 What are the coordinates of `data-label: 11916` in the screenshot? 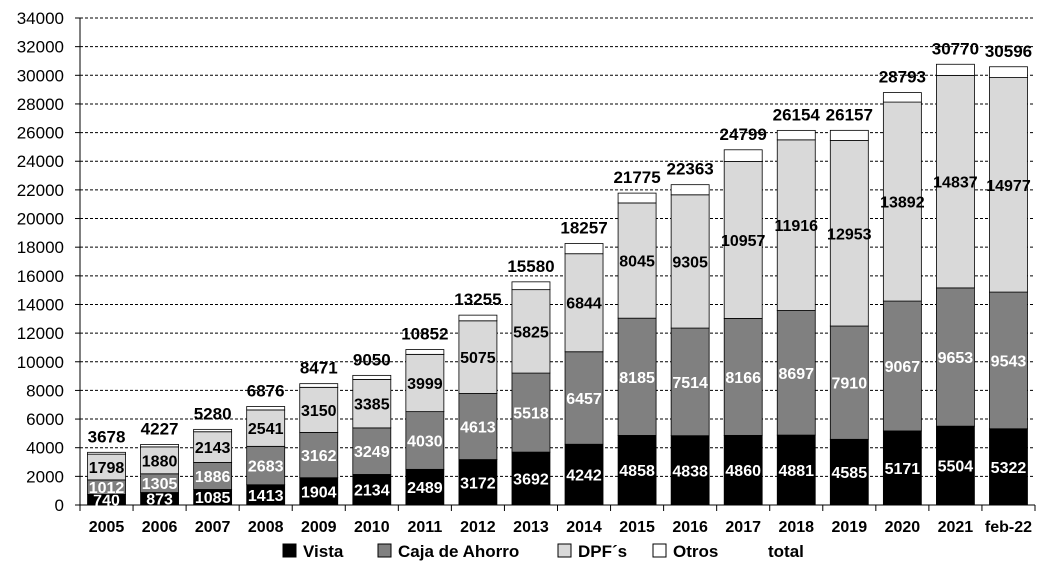 It's located at (796, 226).